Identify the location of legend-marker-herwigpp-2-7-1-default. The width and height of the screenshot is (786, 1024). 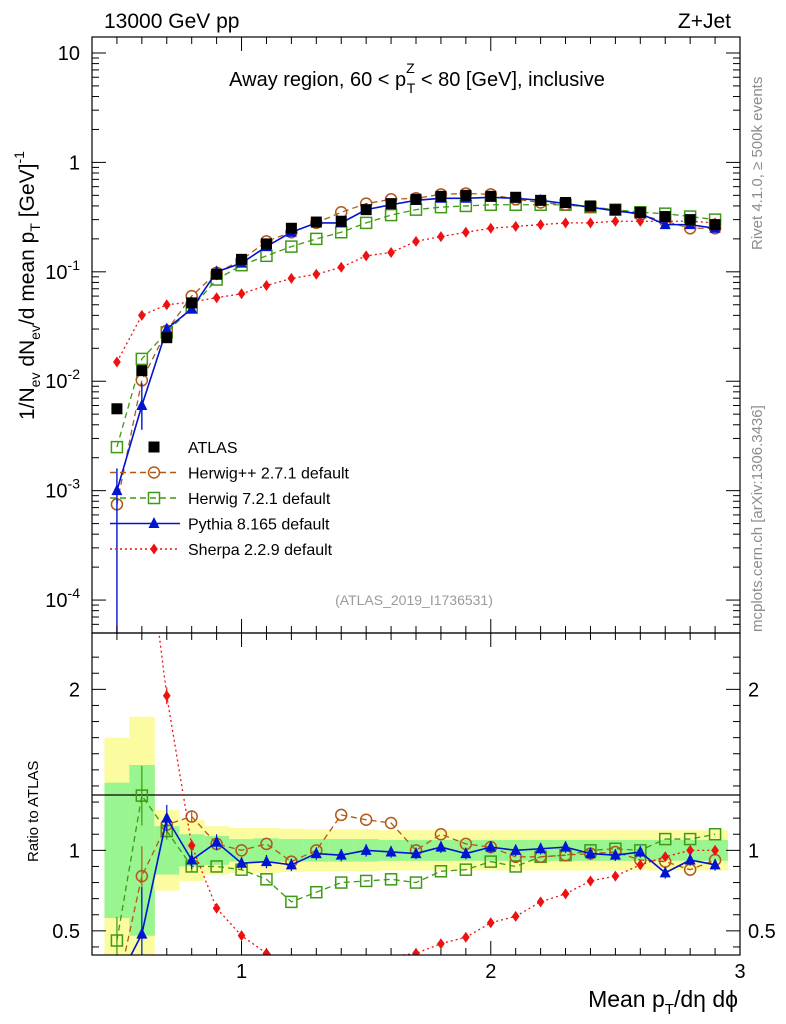
(154, 472).